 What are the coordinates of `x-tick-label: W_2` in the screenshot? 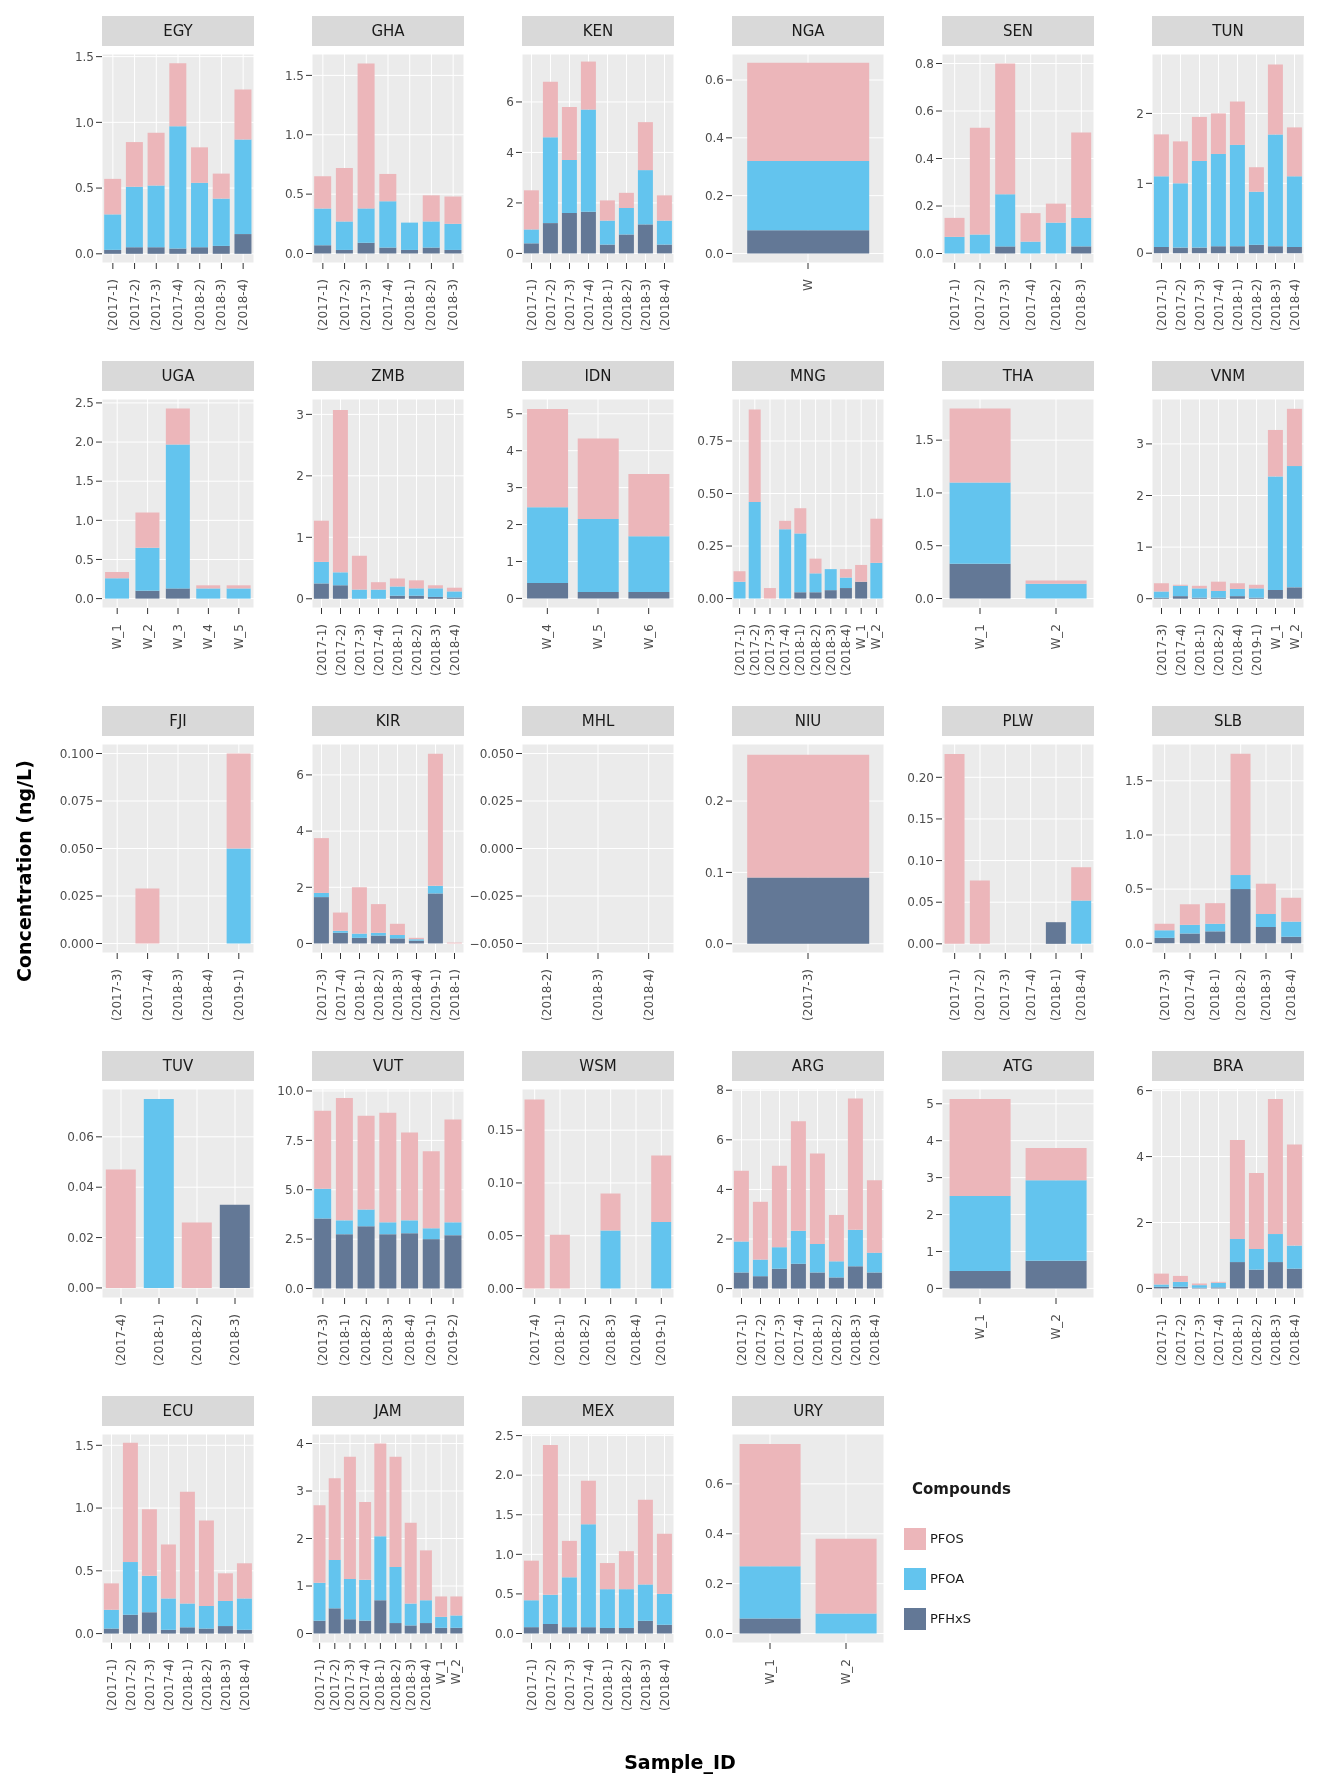 It's located at (1056, 637).